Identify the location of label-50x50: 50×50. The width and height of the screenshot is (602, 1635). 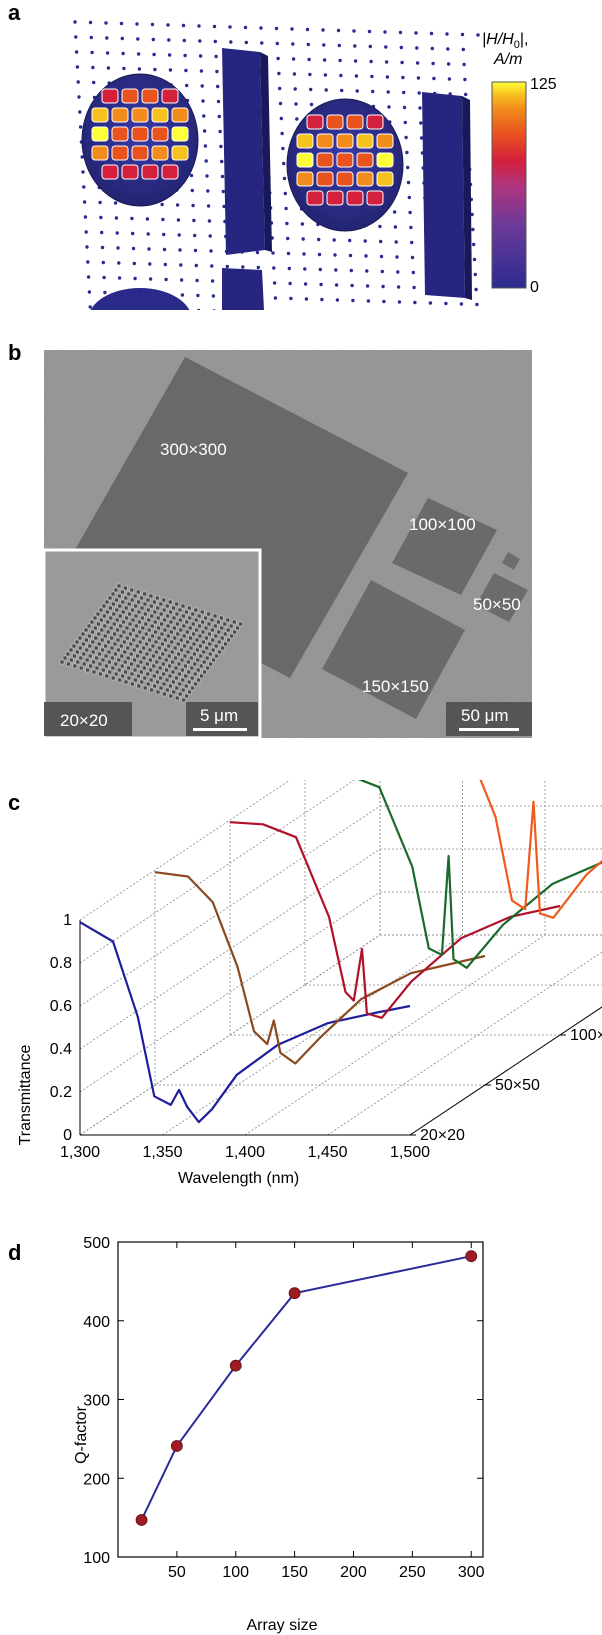
(497, 604).